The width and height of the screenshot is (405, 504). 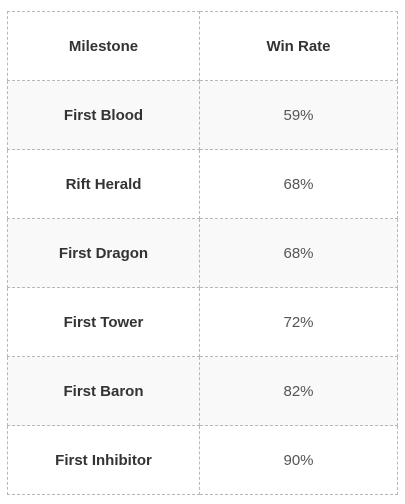 What do you see at coordinates (103, 46) in the screenshot?
I see `header-milestone: Milestone` at bounding box center [103, 46].